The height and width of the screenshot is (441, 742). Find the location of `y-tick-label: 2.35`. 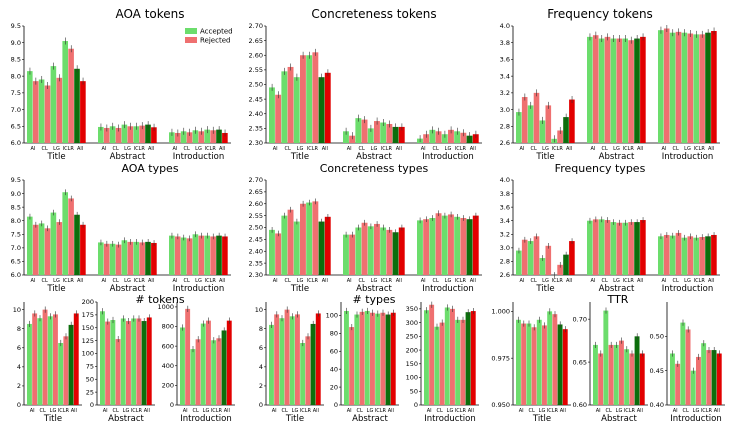

y-tick-label: 2.35 is located at coordinates (256, 263).